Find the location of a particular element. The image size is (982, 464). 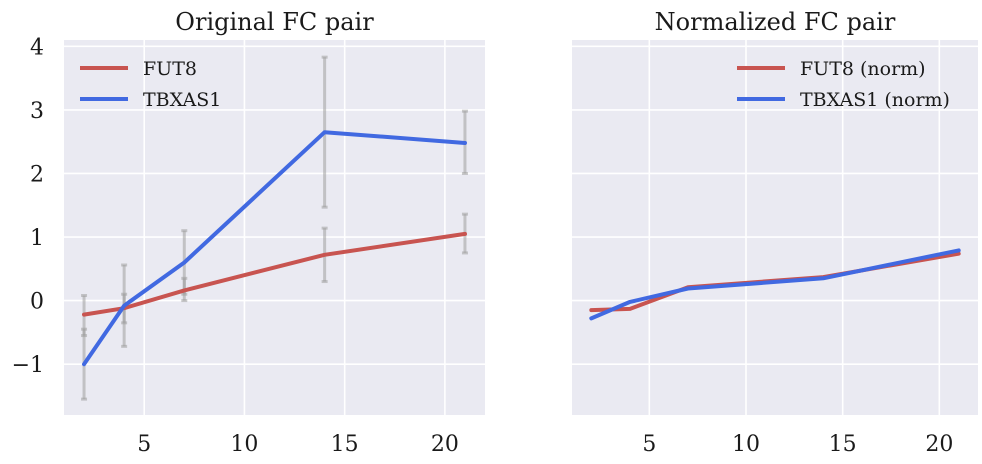

legend-original: FUT8 TBXAS1 is located at coordinates (150, 84).